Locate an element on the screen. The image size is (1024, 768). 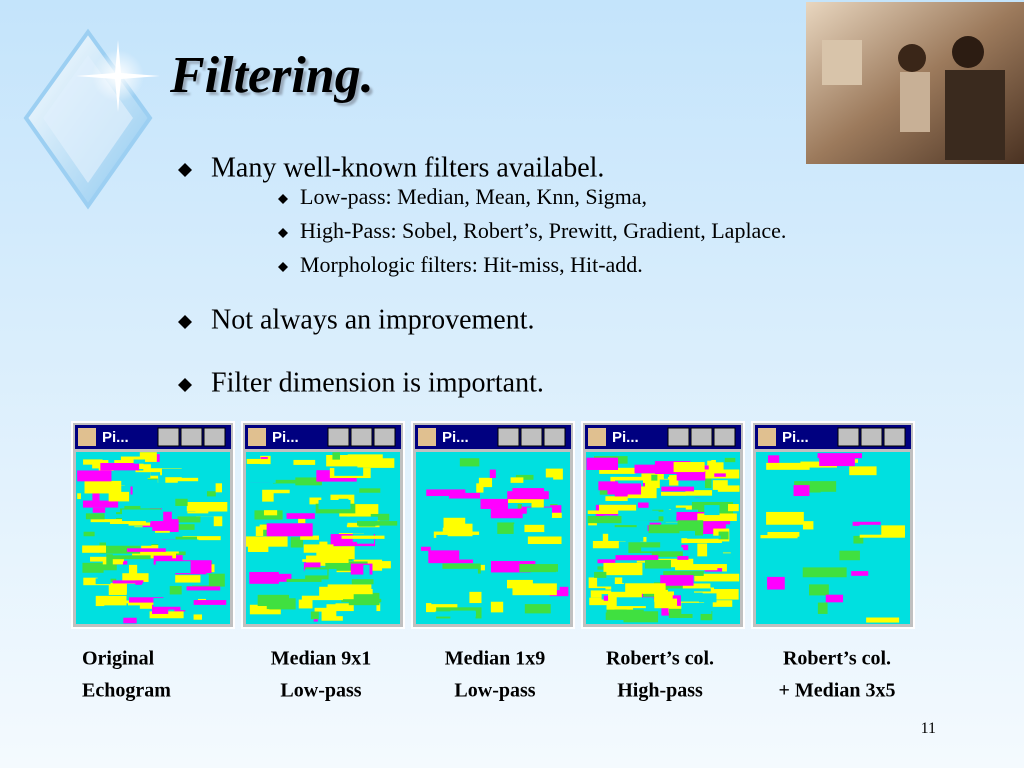
caption: + Median 3x5 is located at coordinates (837, 691).